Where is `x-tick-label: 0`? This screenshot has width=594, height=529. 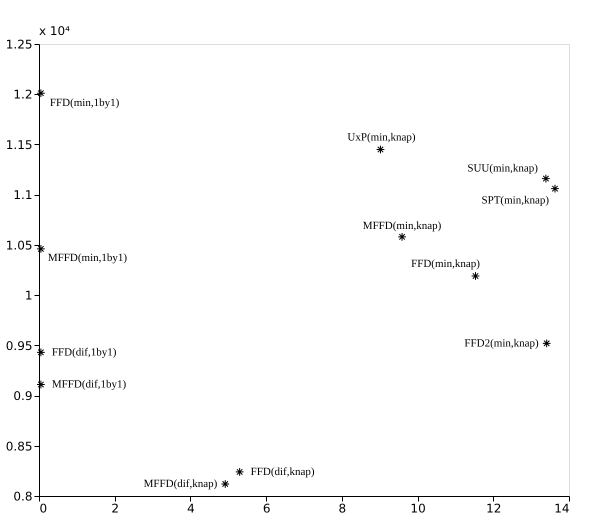
x-tick-label: 0 is located at coordinates (44, 509).